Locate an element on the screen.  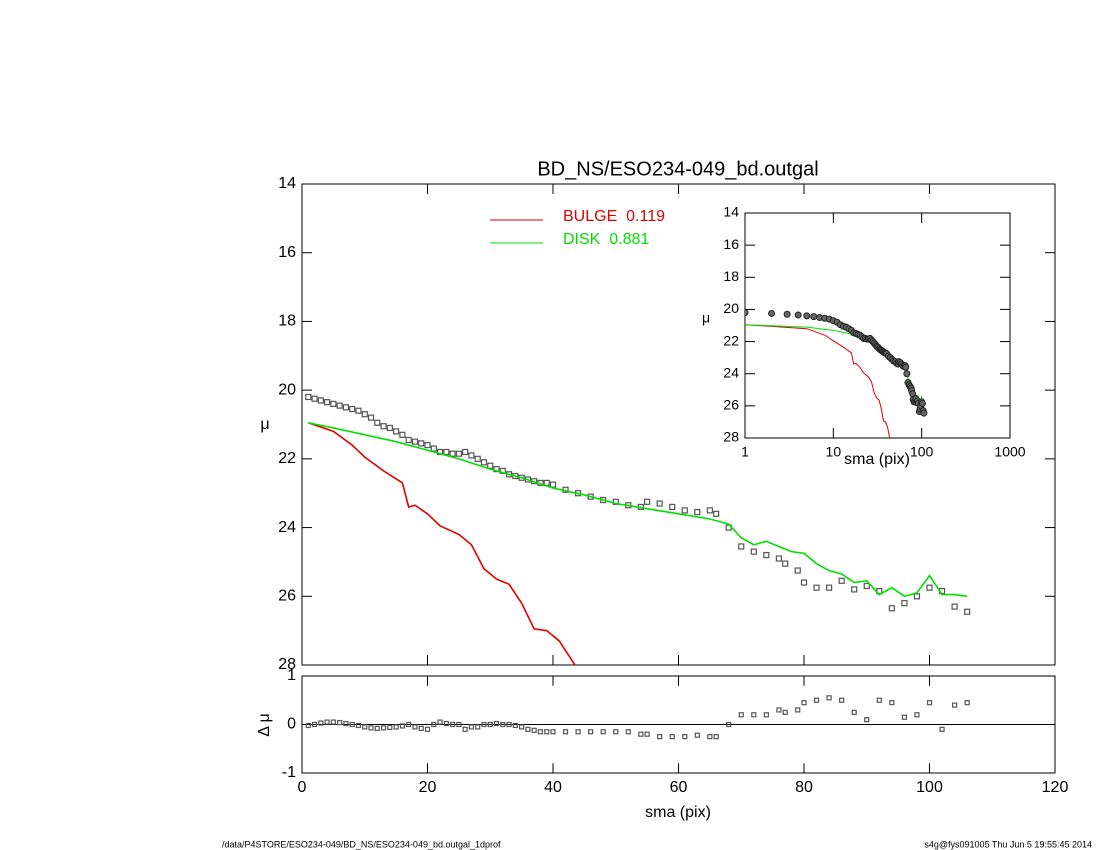
x-tick-label: 0 is located at coordinates (302, 787).